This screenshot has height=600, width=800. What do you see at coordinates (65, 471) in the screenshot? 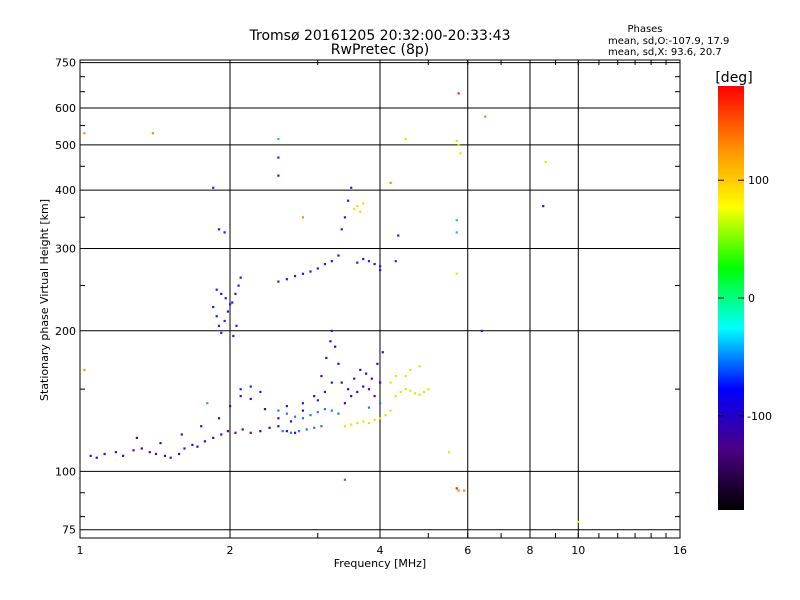
I see `y-tick-label: 100` at bounding box center [65, 471].